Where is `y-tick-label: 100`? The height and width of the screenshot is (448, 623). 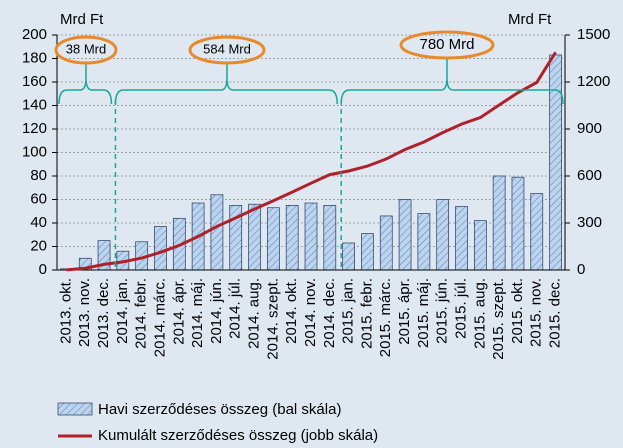
y-tick-label: 100 is located at coordinates (34, 151).